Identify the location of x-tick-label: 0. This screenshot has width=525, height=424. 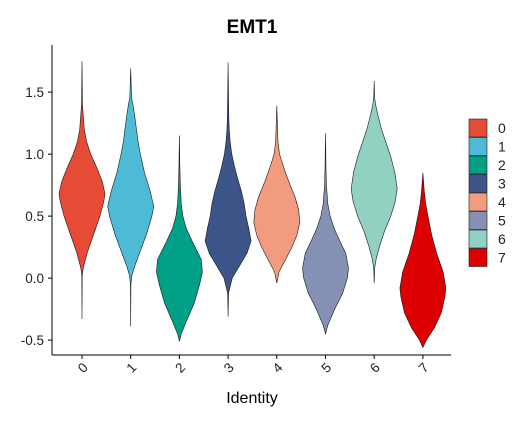
(83, 368).